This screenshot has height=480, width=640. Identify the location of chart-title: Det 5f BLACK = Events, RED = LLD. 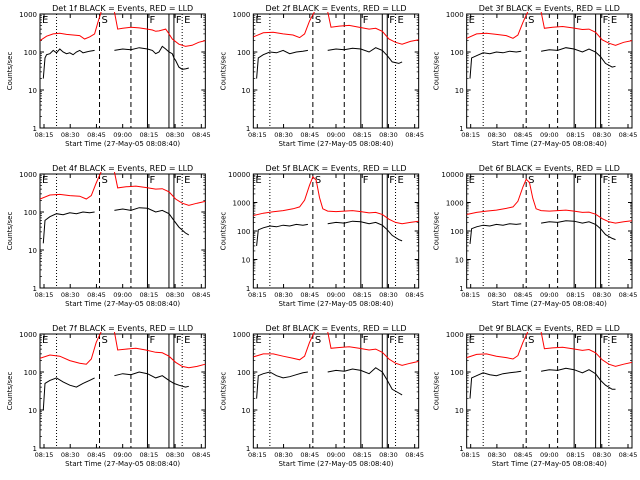
(335, 168).